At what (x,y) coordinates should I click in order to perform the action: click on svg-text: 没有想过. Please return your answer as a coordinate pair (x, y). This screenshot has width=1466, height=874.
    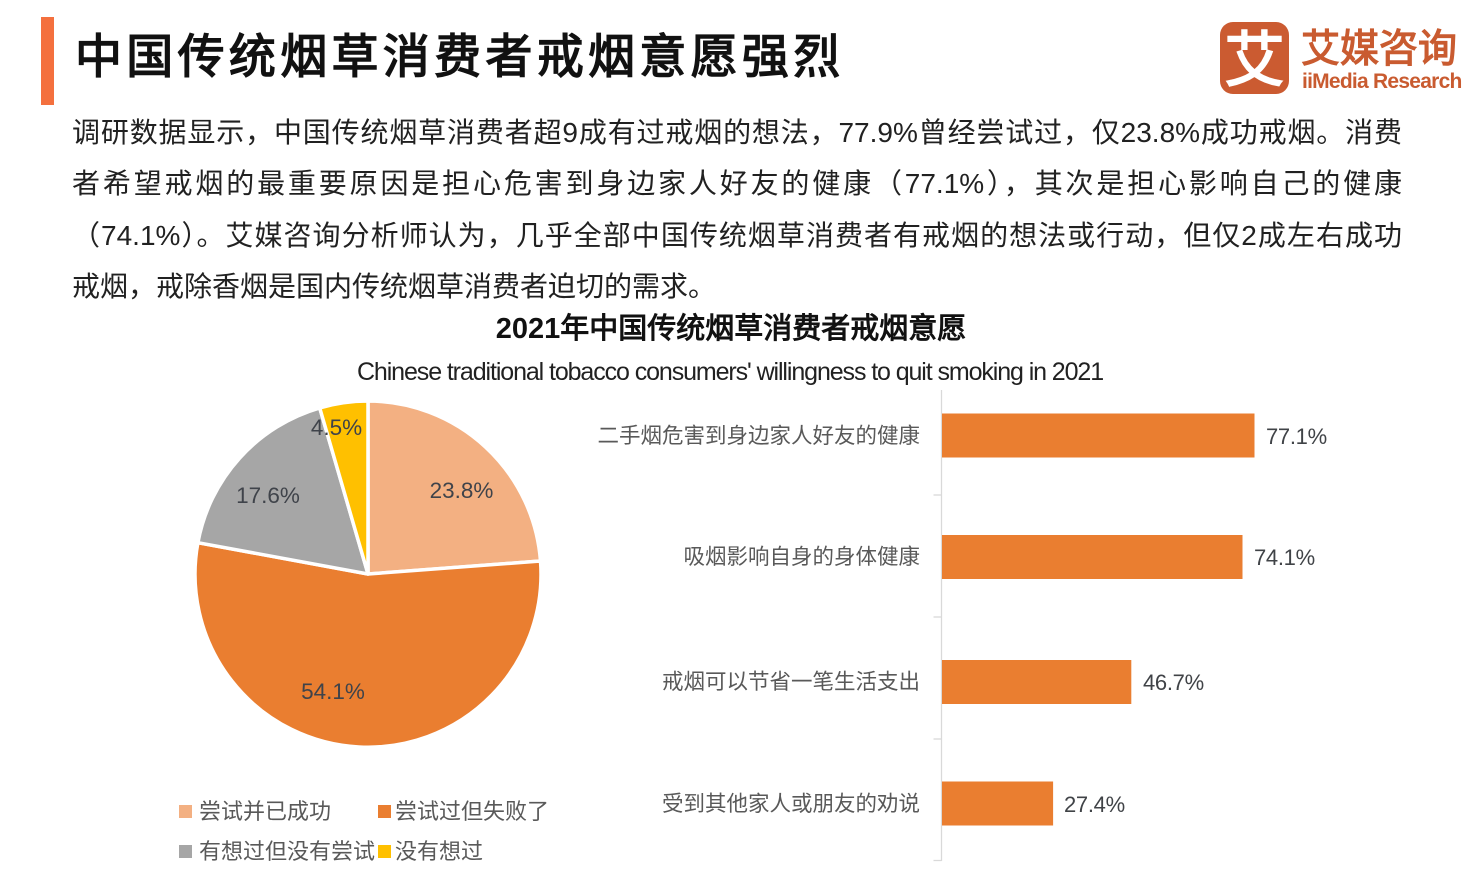
    Looking at the image, I should click on (439, 851).